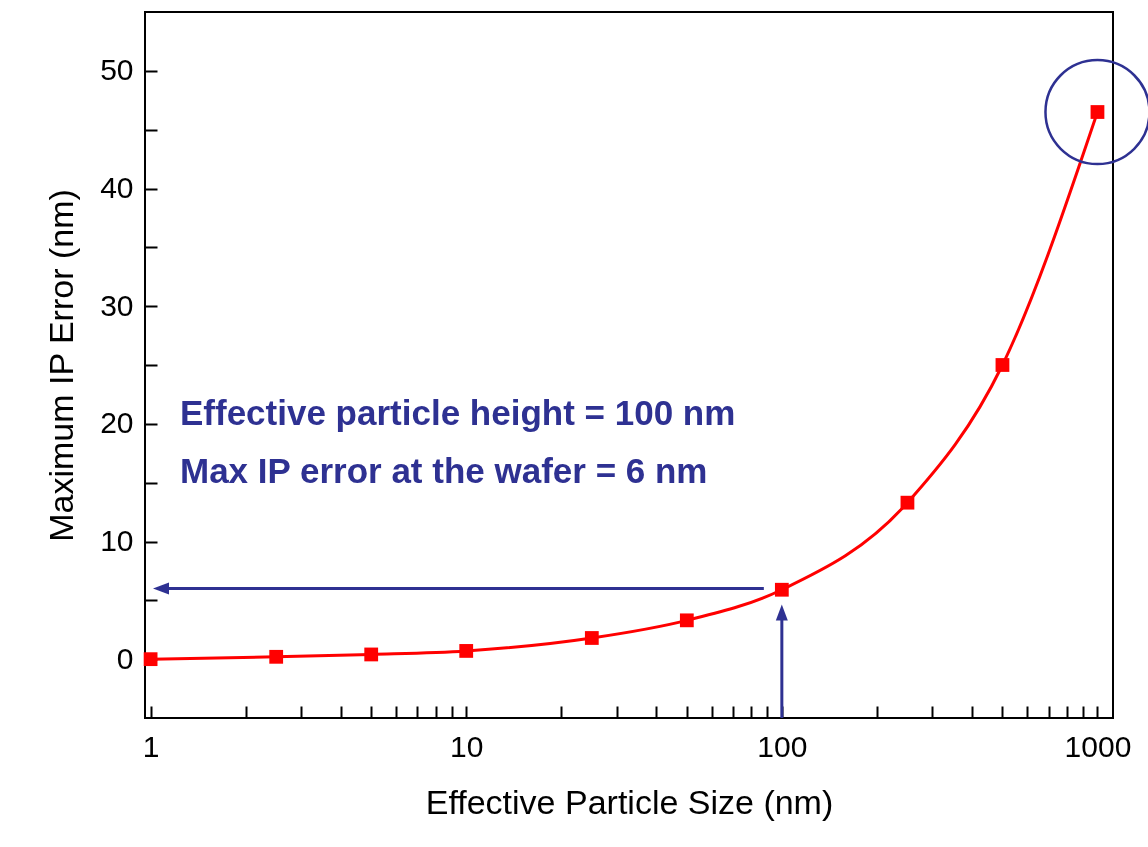  Describe the element at coordinates (117, 187) in the screenshot. I see `y-tick-label: 40` at that location.